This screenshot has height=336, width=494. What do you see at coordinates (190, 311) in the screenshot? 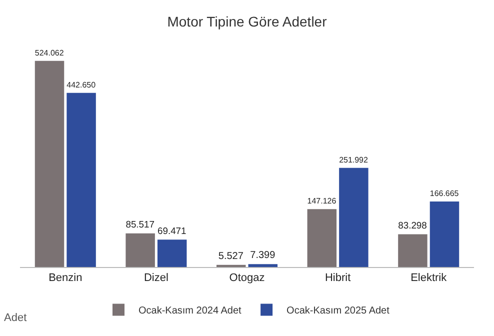
I see `legend-label: Ocak-Kasım 2024 Adet` at bounding box center [190, 311].